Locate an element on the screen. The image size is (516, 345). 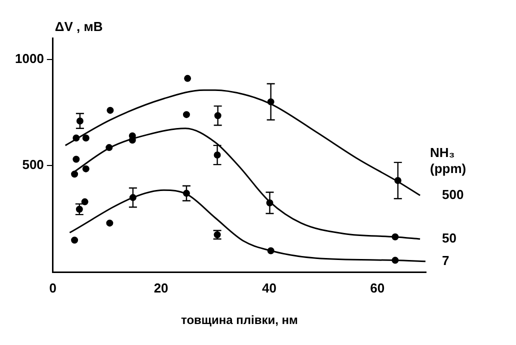
x-tick-label: 60 is located at coordinates (377, 288).